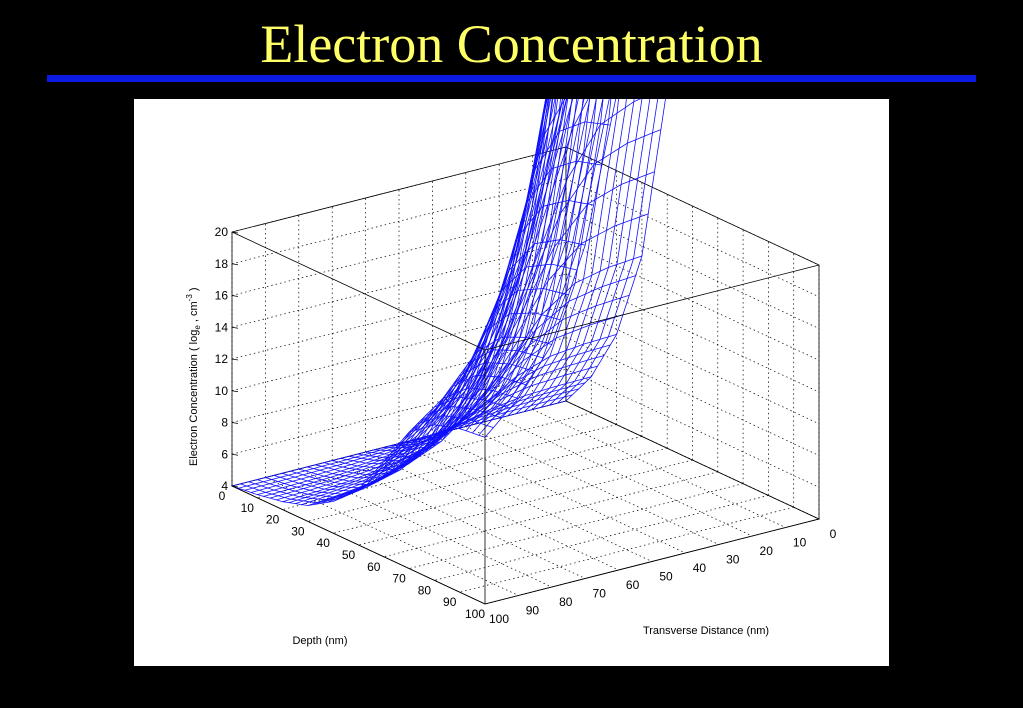  I want to click on y-tick-label: 50, so click(666, 577).